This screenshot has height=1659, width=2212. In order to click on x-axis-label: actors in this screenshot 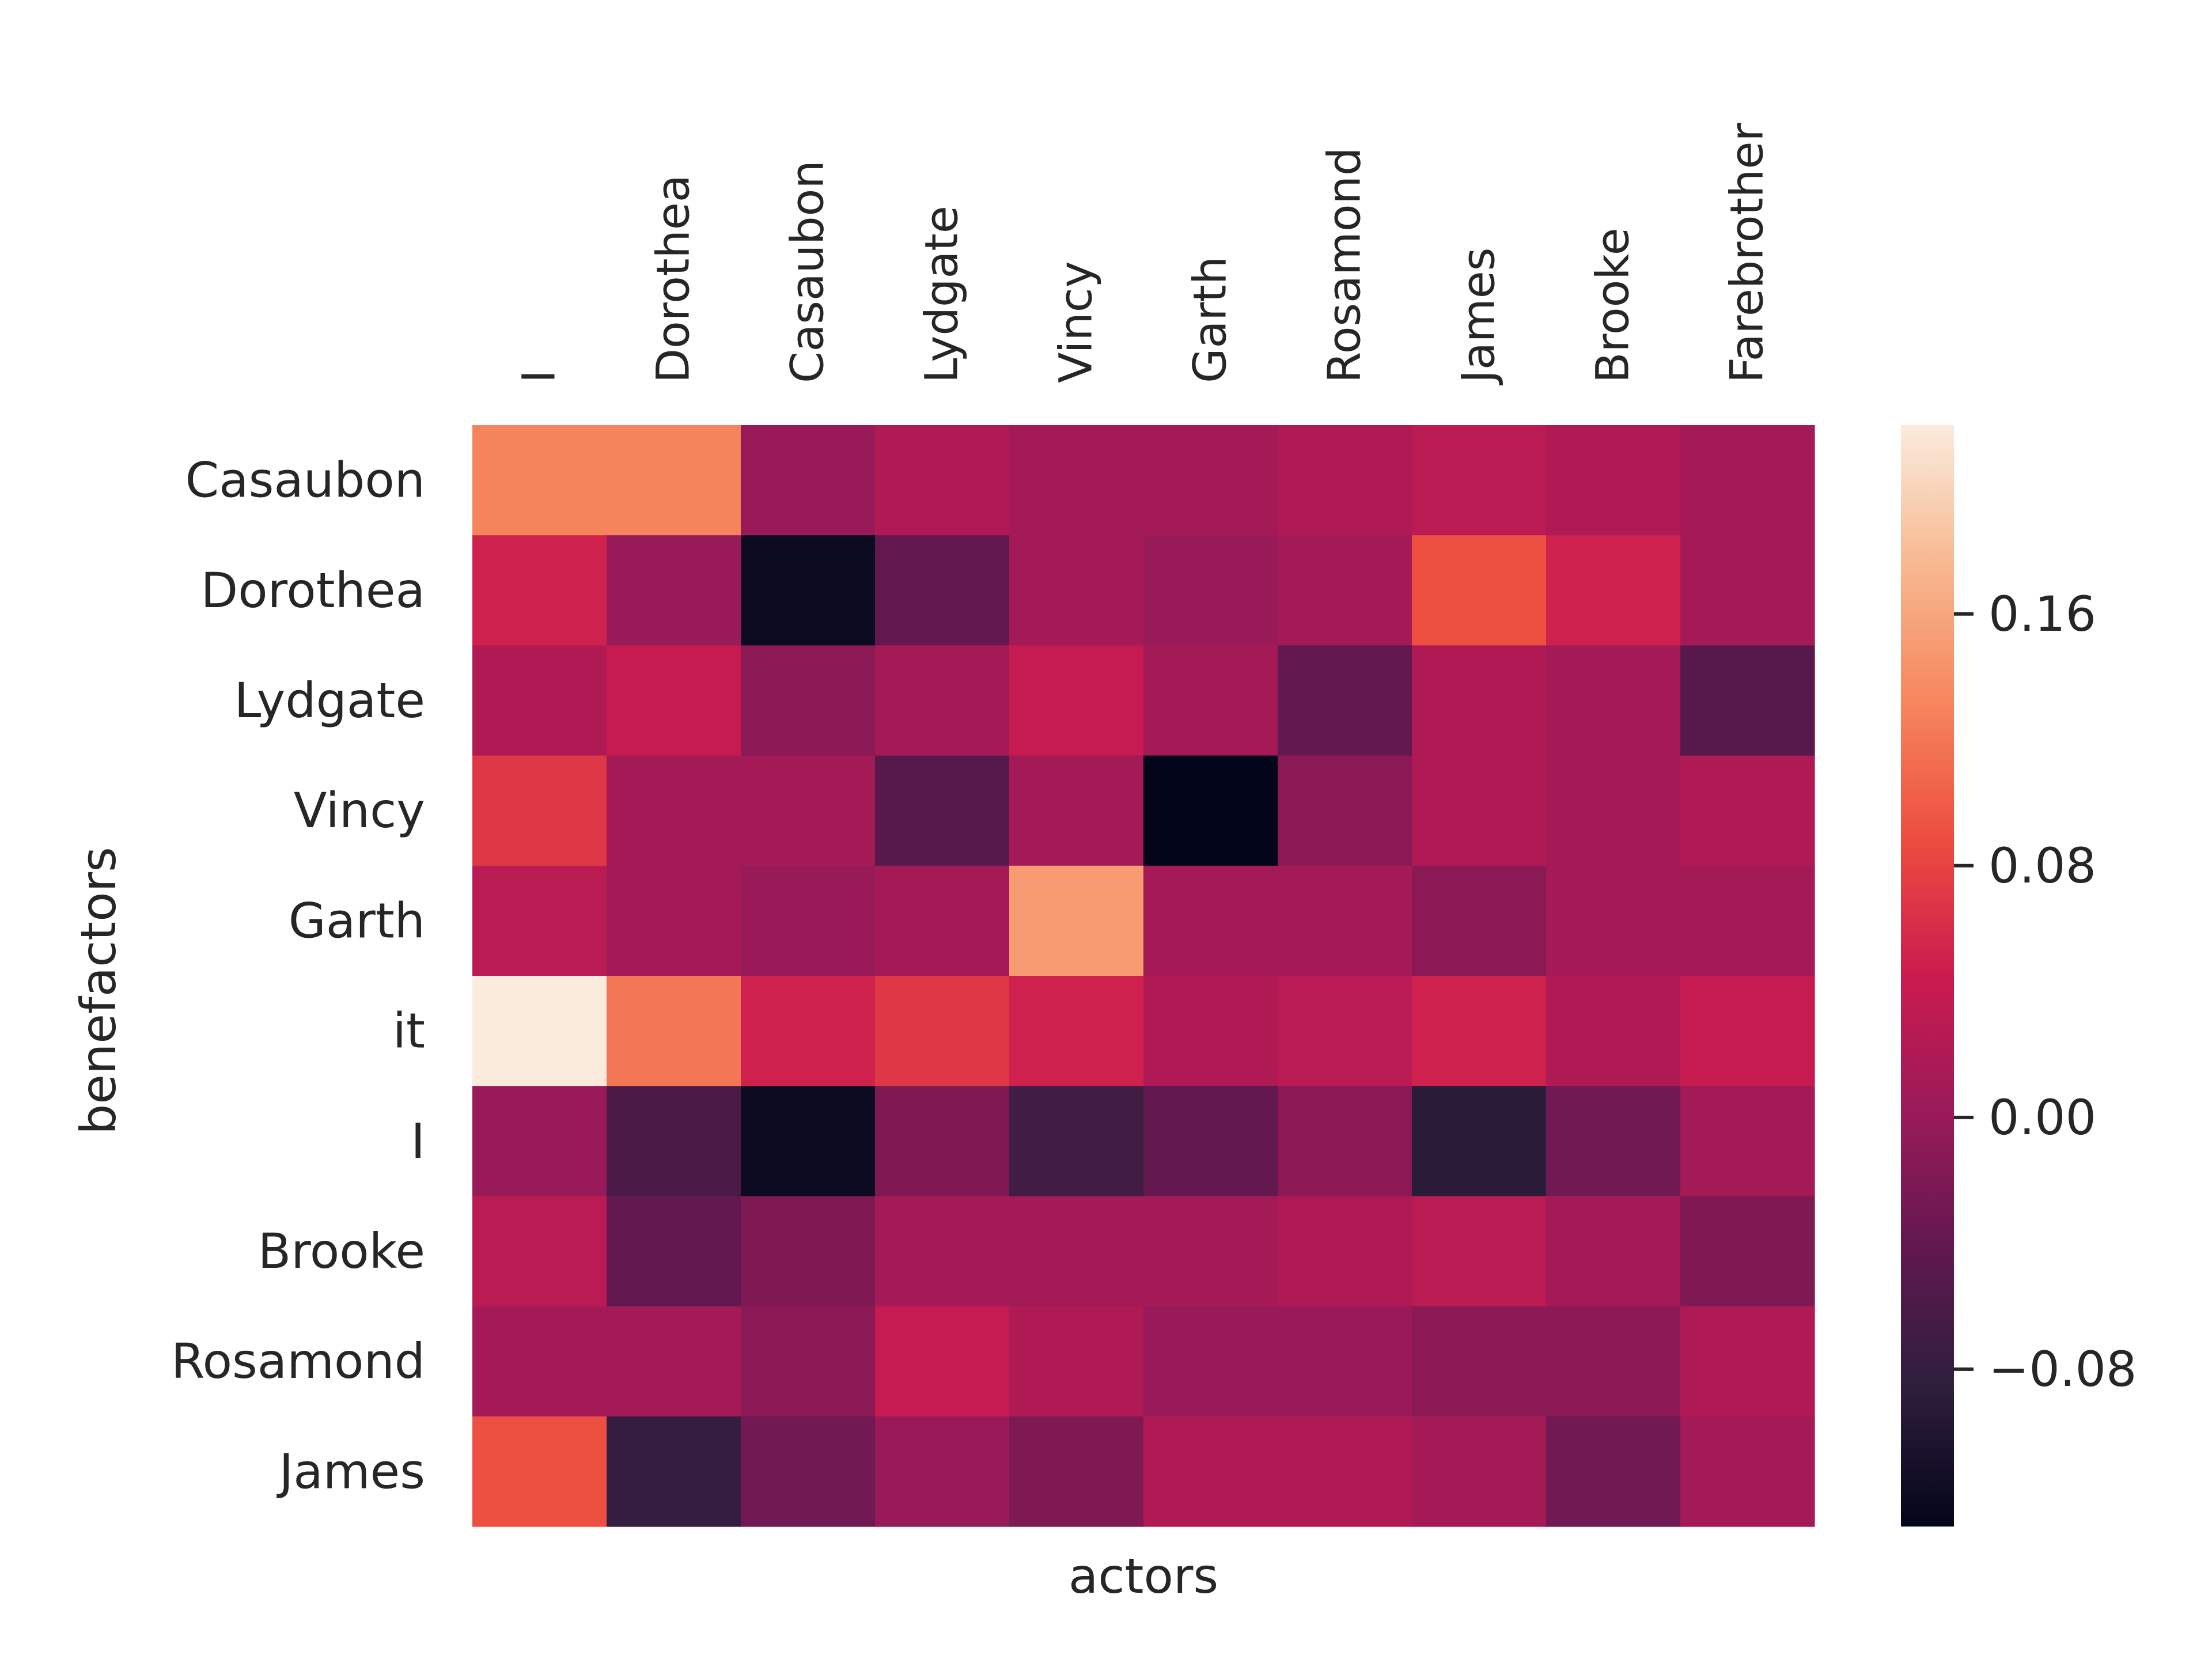, I will do `click(1143, 1576)`.